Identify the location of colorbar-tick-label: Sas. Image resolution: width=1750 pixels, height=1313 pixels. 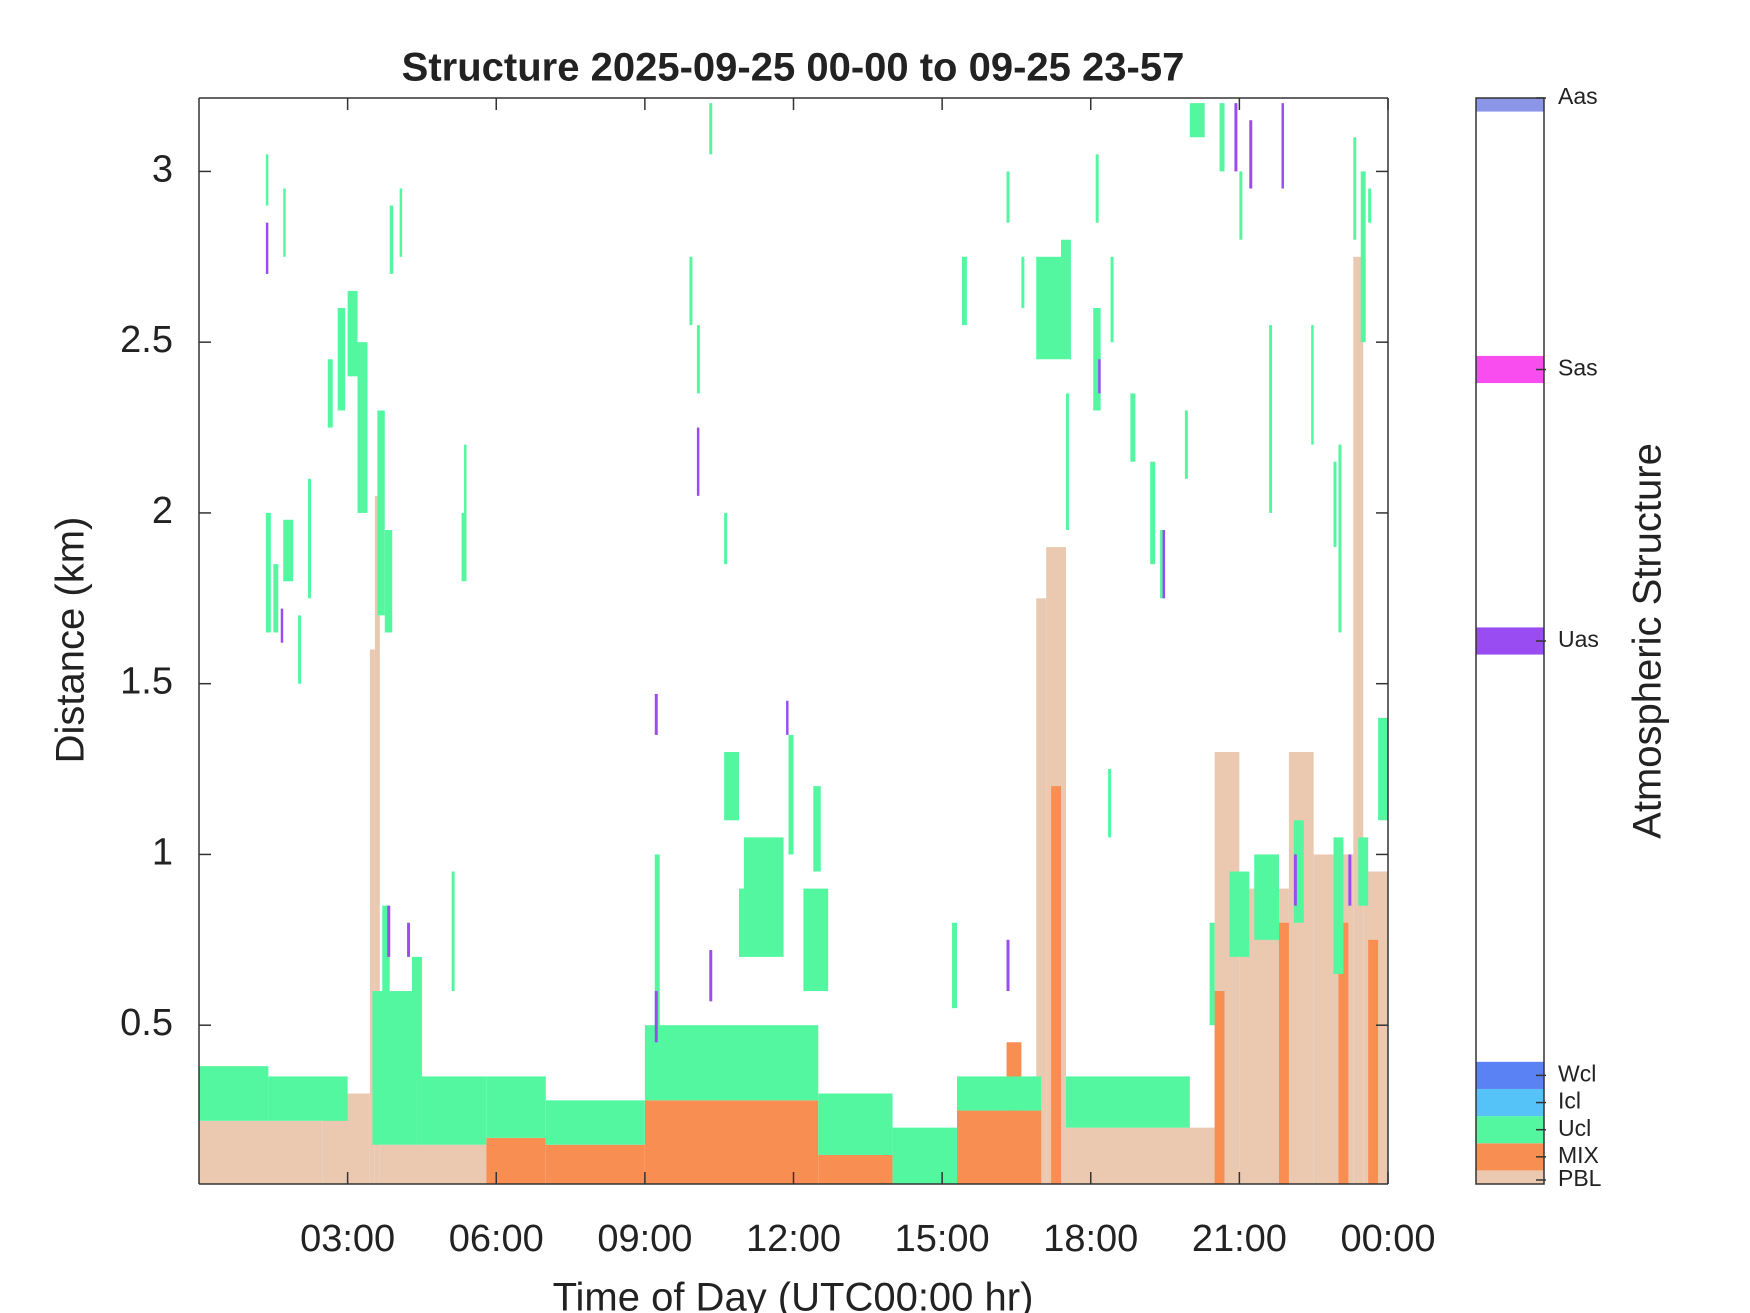
(1578, 368).